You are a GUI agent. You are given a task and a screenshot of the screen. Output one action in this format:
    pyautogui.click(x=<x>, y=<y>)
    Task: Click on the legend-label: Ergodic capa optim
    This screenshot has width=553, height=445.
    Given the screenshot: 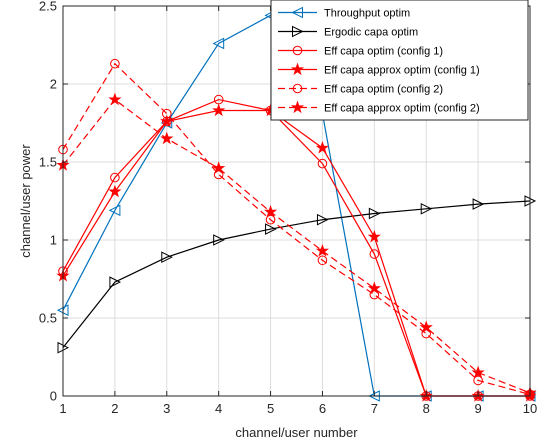 What is the action you would take?
    pyautogui.click(x=371, y=33)
    